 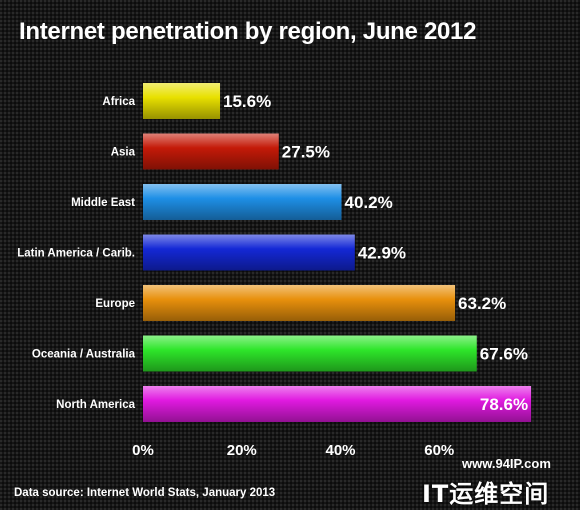 What do you see at coordinates (143, 450) in the screenshot?
I see `x-tick-label: 0%` at bounding box center [143, 450].